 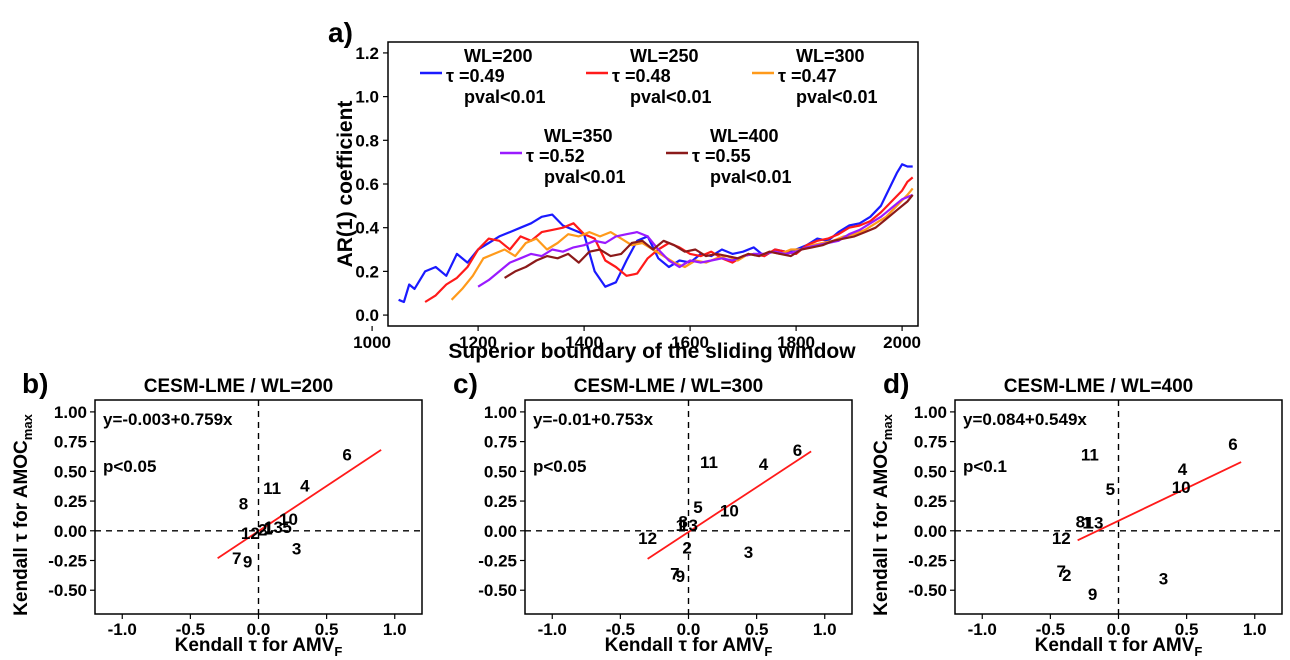 I want to click on panel-a-legend-tau: τ =0.48, so click(x=641, y=76).